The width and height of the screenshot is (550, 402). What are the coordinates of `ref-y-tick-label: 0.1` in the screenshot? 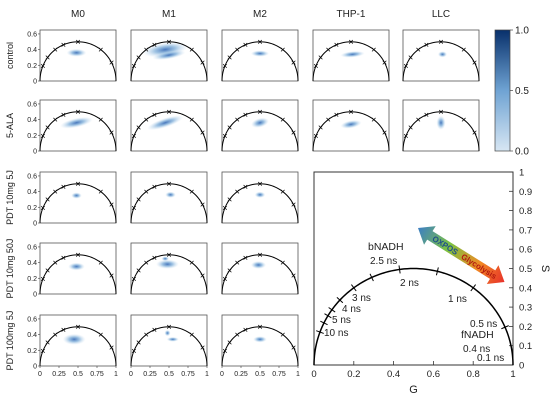 It's located at (525, 346).